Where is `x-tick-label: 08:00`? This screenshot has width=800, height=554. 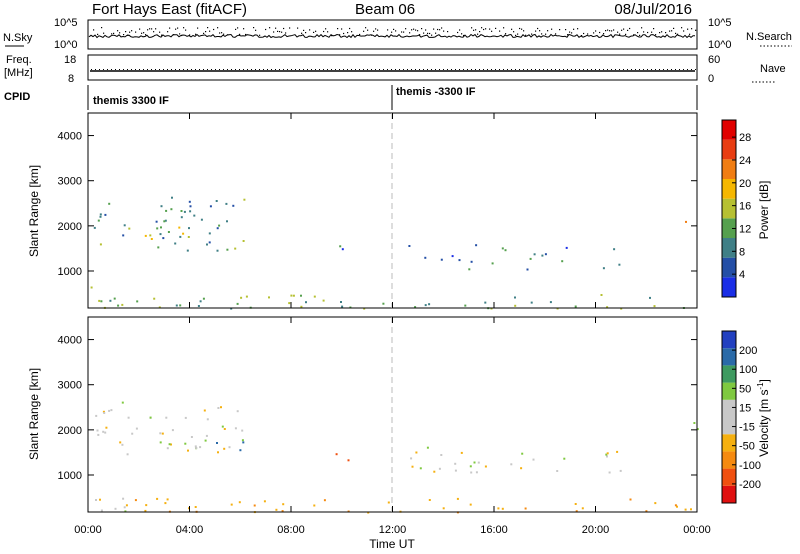
x-tick-label: 08:00 is located at coordinates (291, 530).